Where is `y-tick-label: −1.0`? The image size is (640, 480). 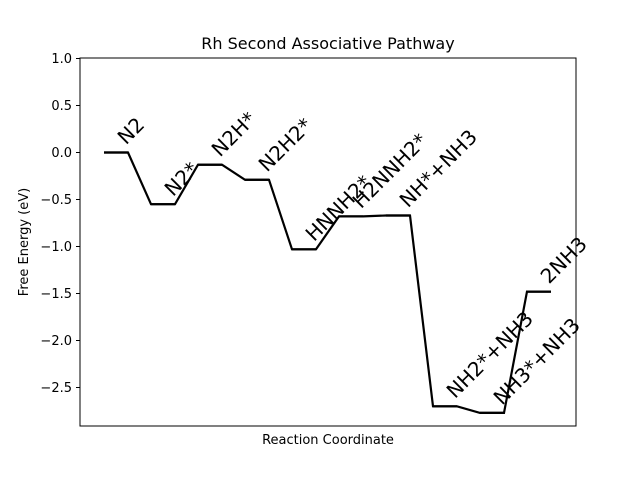 y-tick-label: −1.0 is located at coordinates (56, 247).